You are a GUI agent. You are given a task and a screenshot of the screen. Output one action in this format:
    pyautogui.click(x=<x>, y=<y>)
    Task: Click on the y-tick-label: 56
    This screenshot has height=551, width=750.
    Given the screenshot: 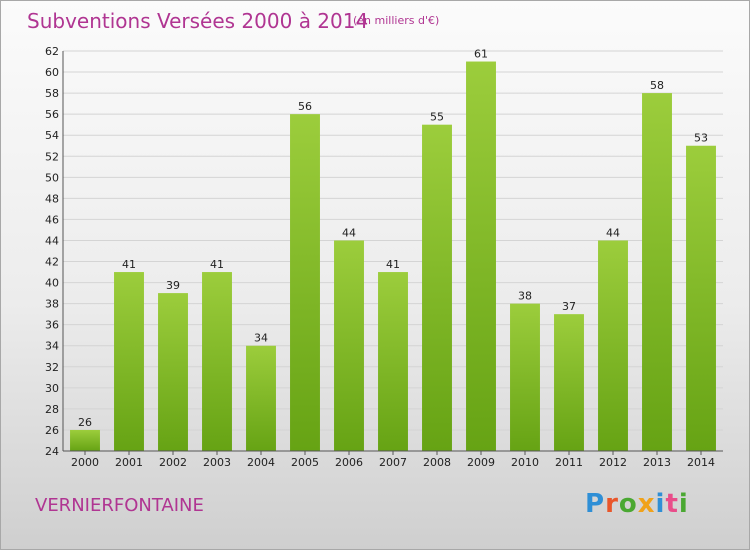 What is the action you would take?
    pyautogui.click(x=52, y=114)
    